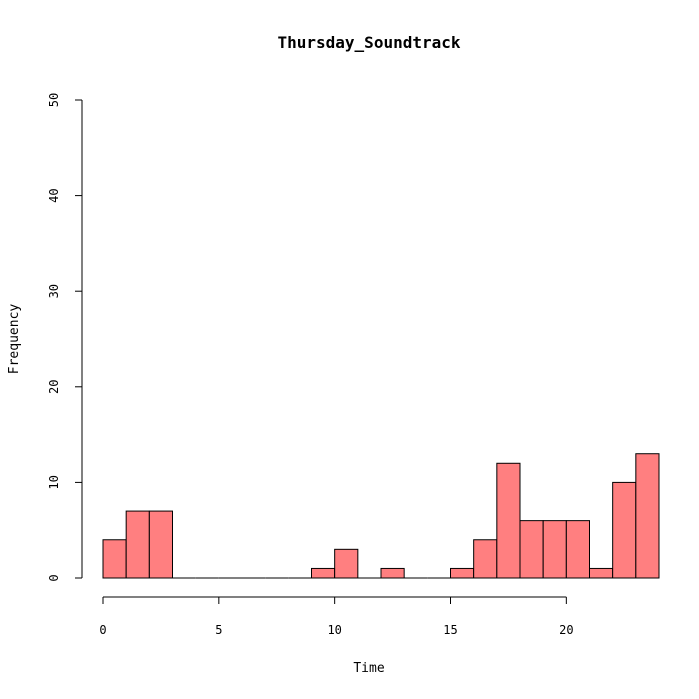 This screenshot has width=699, height=699. What do you see at coordinates (65, 337) in the screenshot?
I see `y-axis: 0 10 20 30 40 50` at bounding box center [65, 337].